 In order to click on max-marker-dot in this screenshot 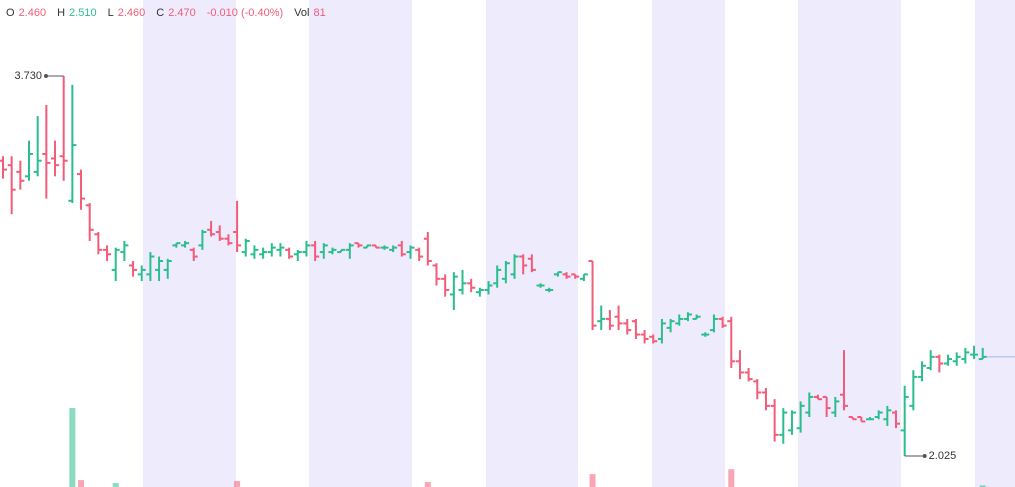, I will do `click(46, 76)`.